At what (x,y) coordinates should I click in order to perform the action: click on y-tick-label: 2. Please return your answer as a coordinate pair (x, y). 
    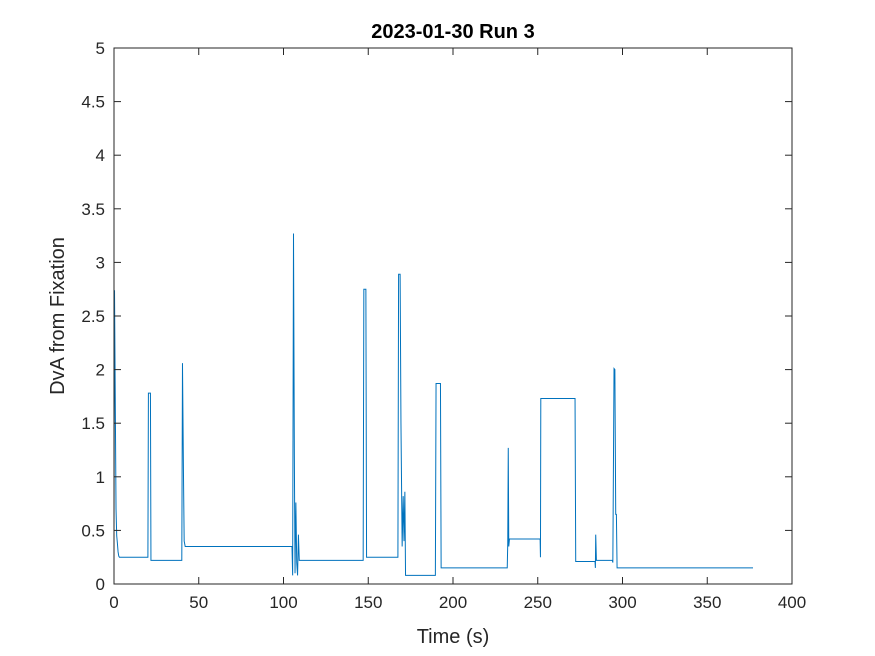
    Looking at the image, I should click on (100, 370).